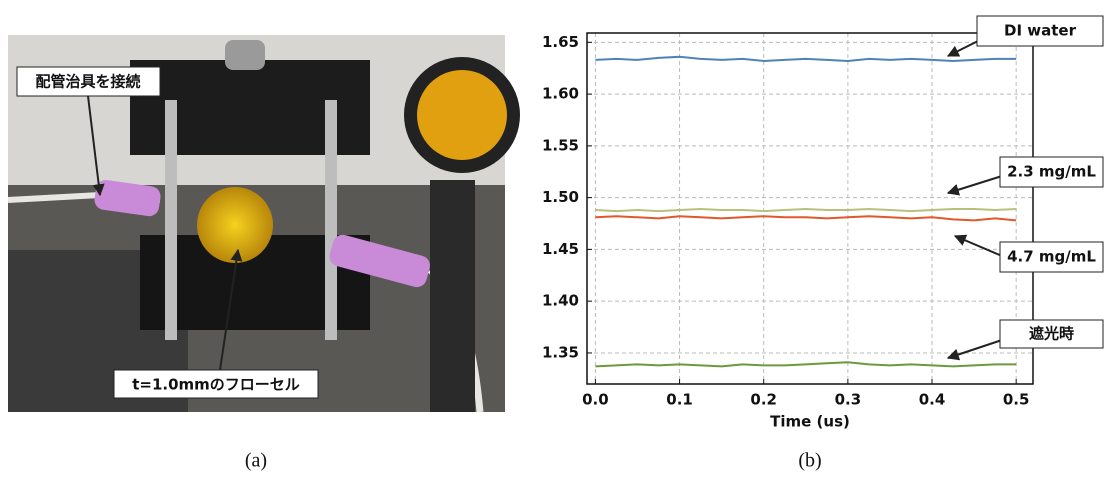  I want to click on y-tick-label: 1.60, so click(560, 94).